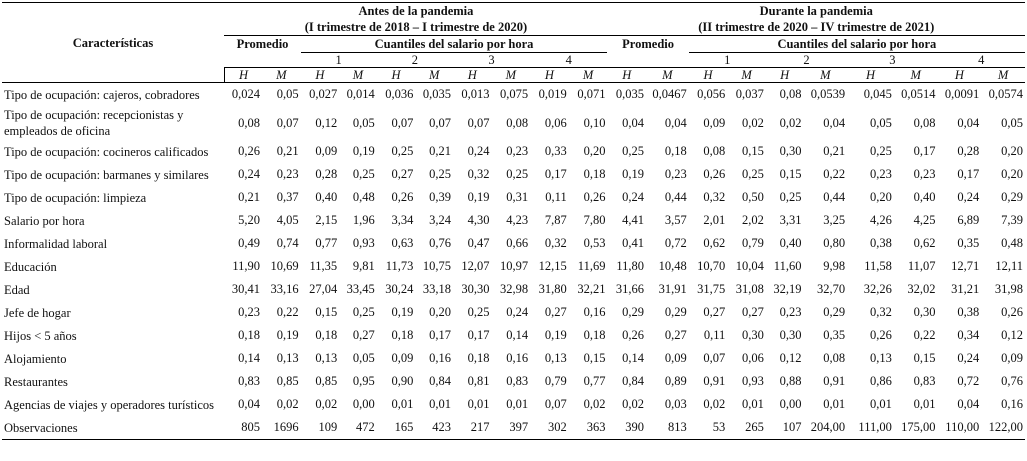 This screenshot has height=461, width=1027. Describe the element at coordinates (790, 381) in the screenshot. I see `table-cell: 0,88` at that location.